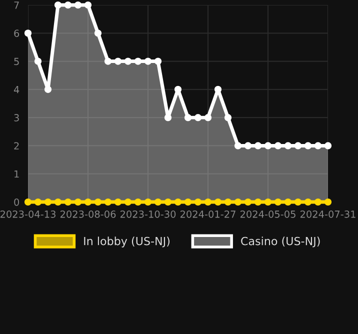  I want to click on legend-label: Casino (US-NJ), so click(280, 242).